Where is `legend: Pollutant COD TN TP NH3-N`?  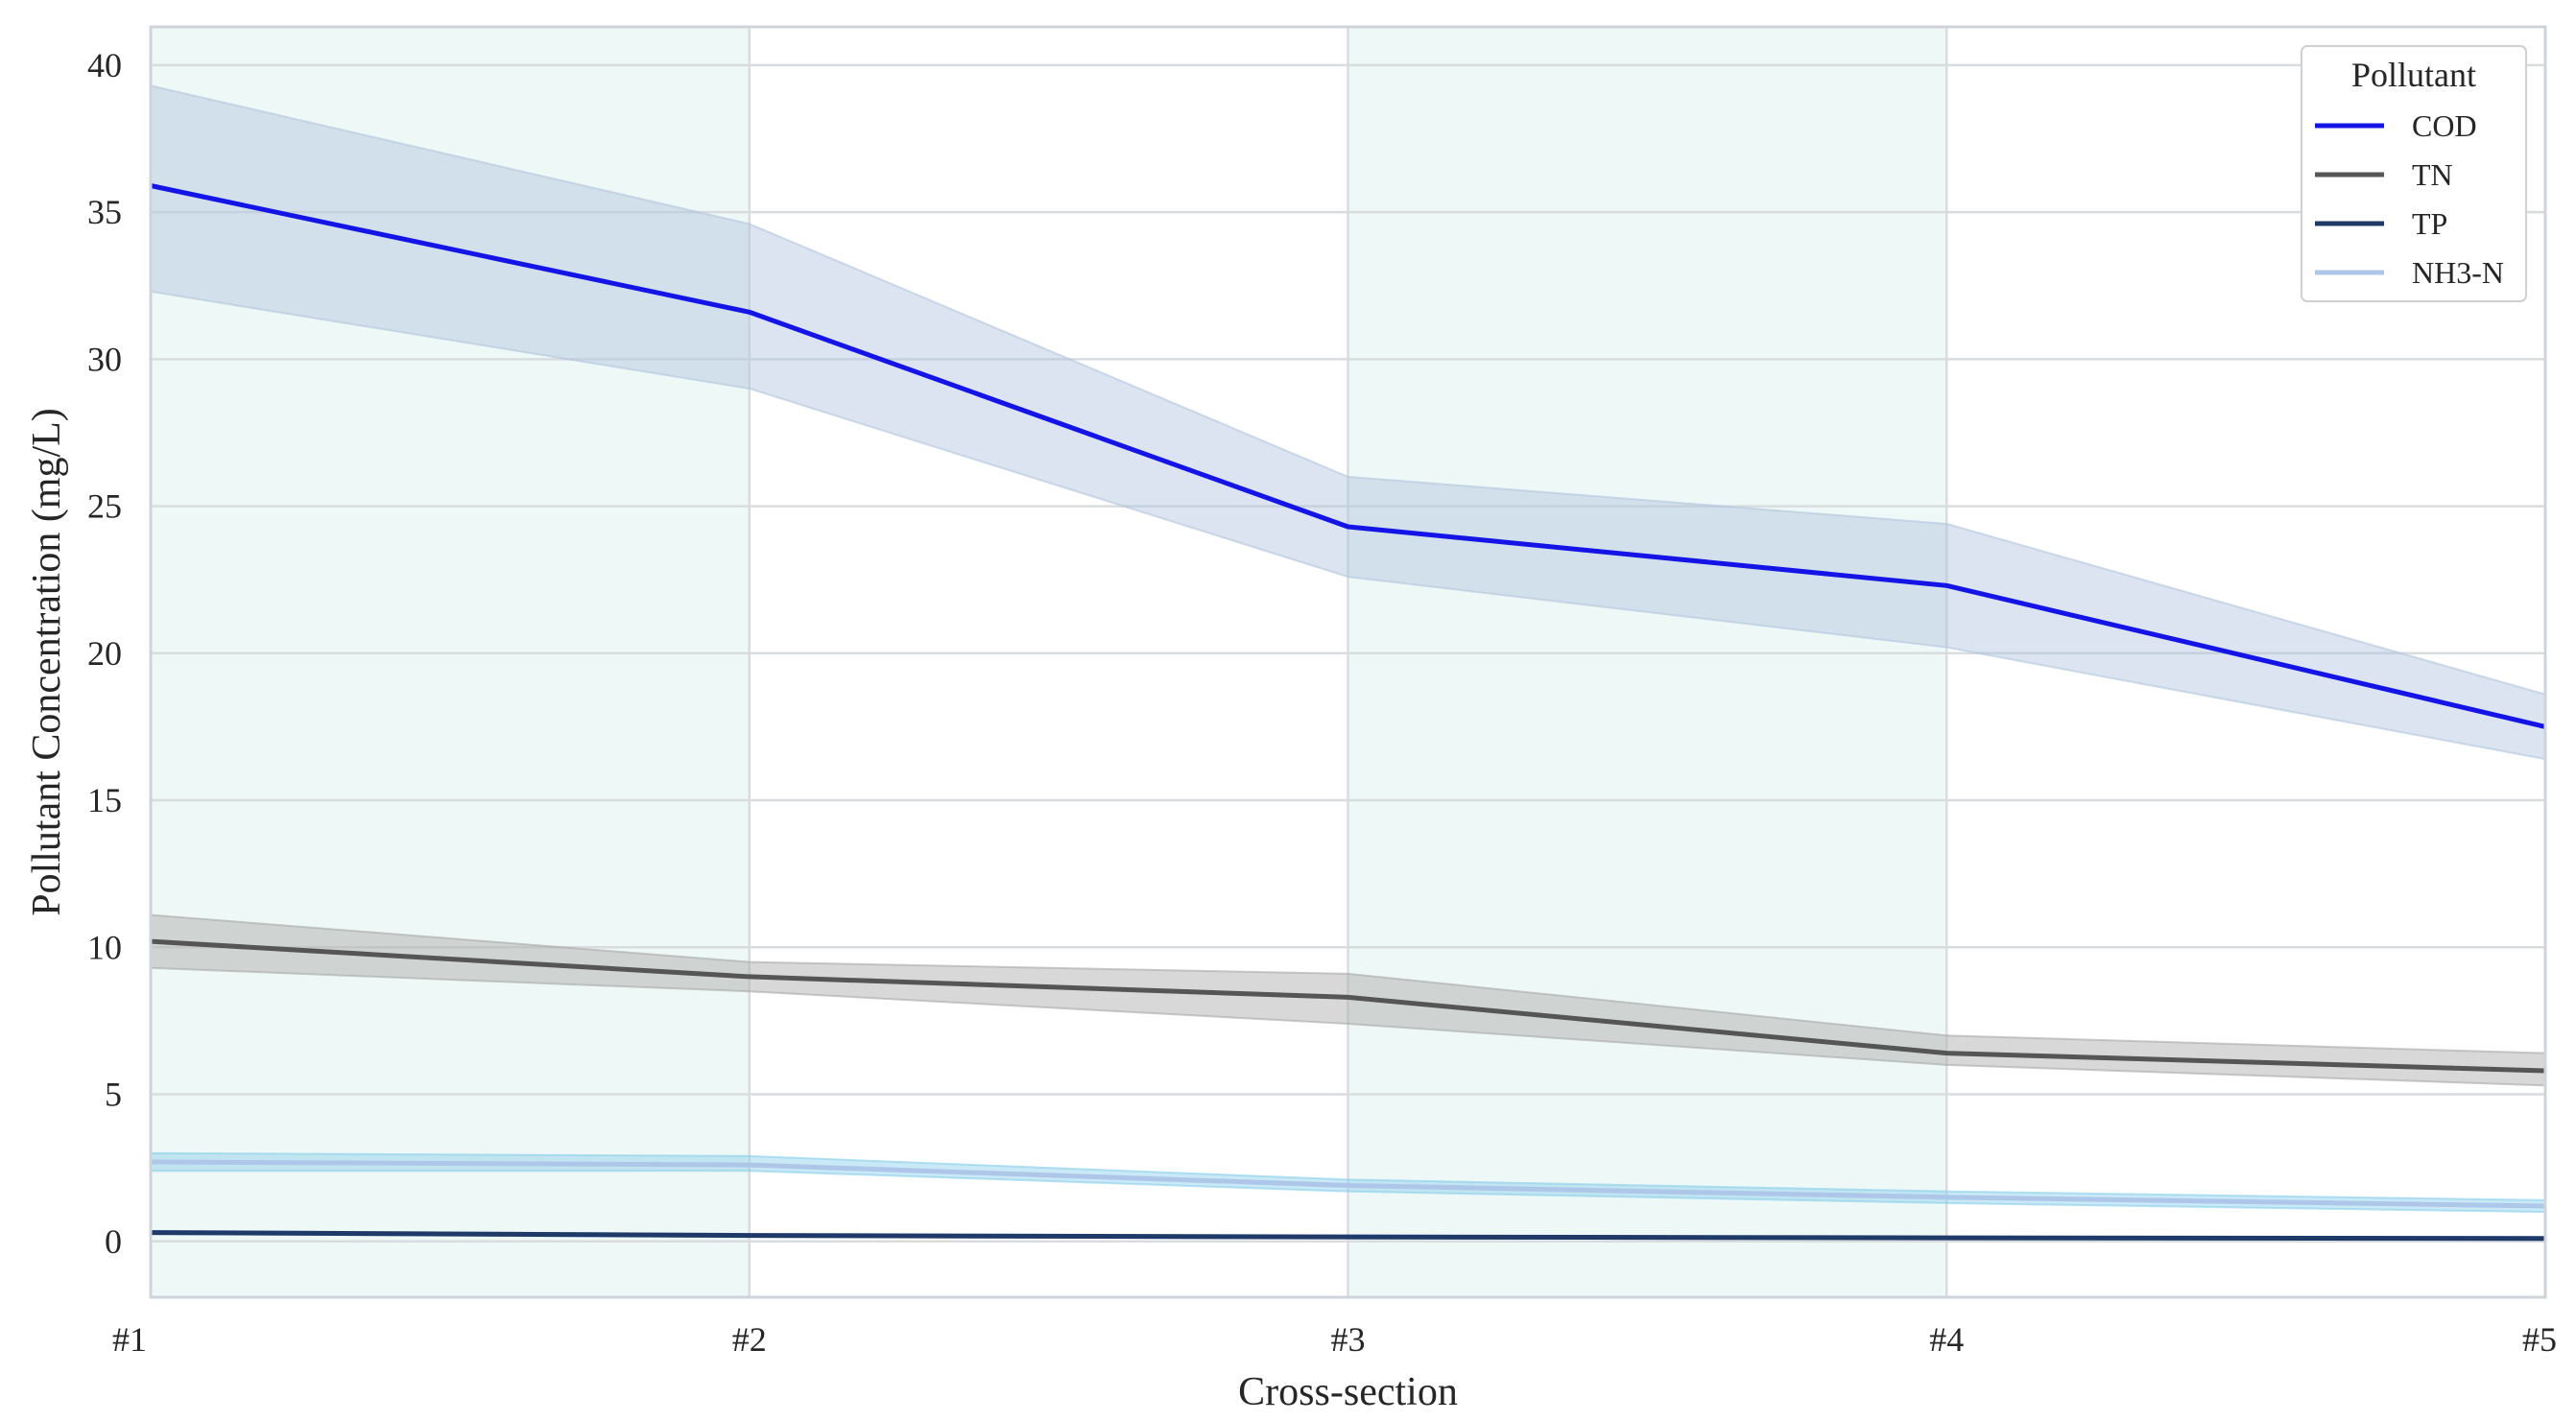 legend: Pollutant COD TN TP NH3-N is located at coordinates (2414, 173).